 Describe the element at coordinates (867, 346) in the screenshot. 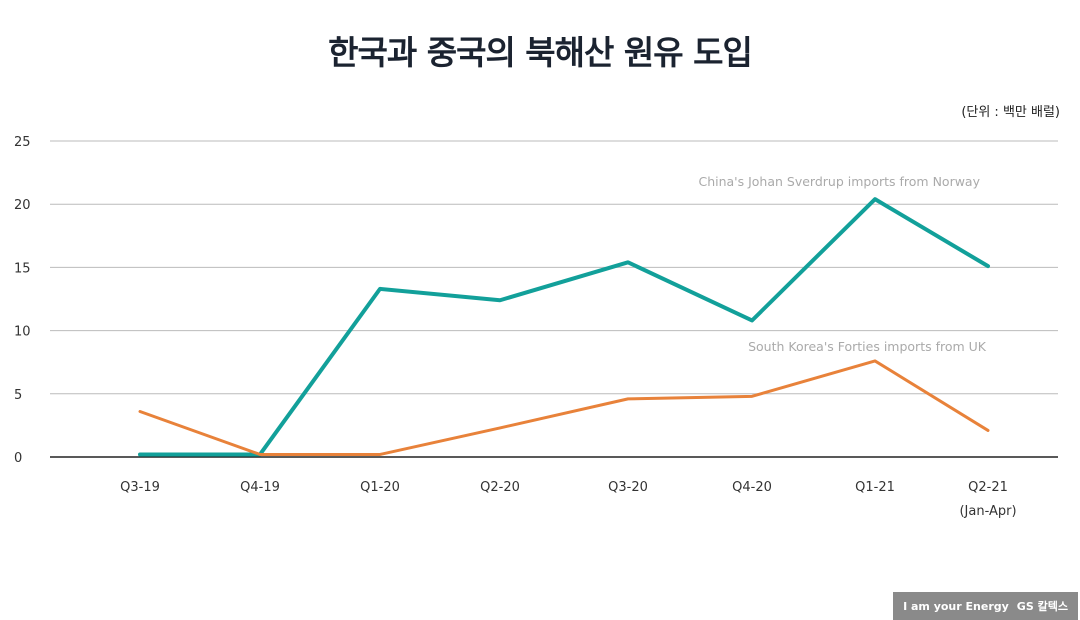

I see `series-label-korea: South Korea's Forties imports from UK` at that location.